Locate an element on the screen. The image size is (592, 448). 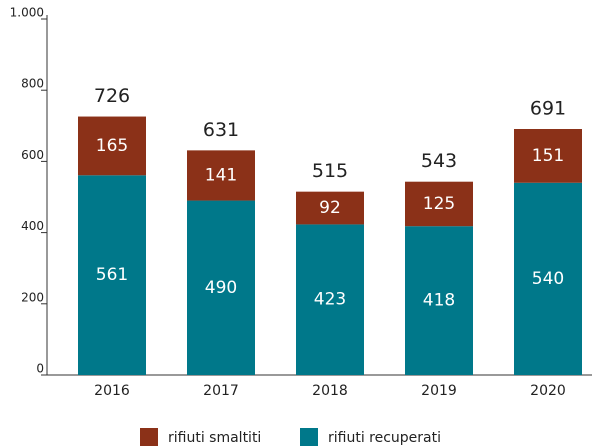
segment-label: 561 is located at coordinates (112, 275).